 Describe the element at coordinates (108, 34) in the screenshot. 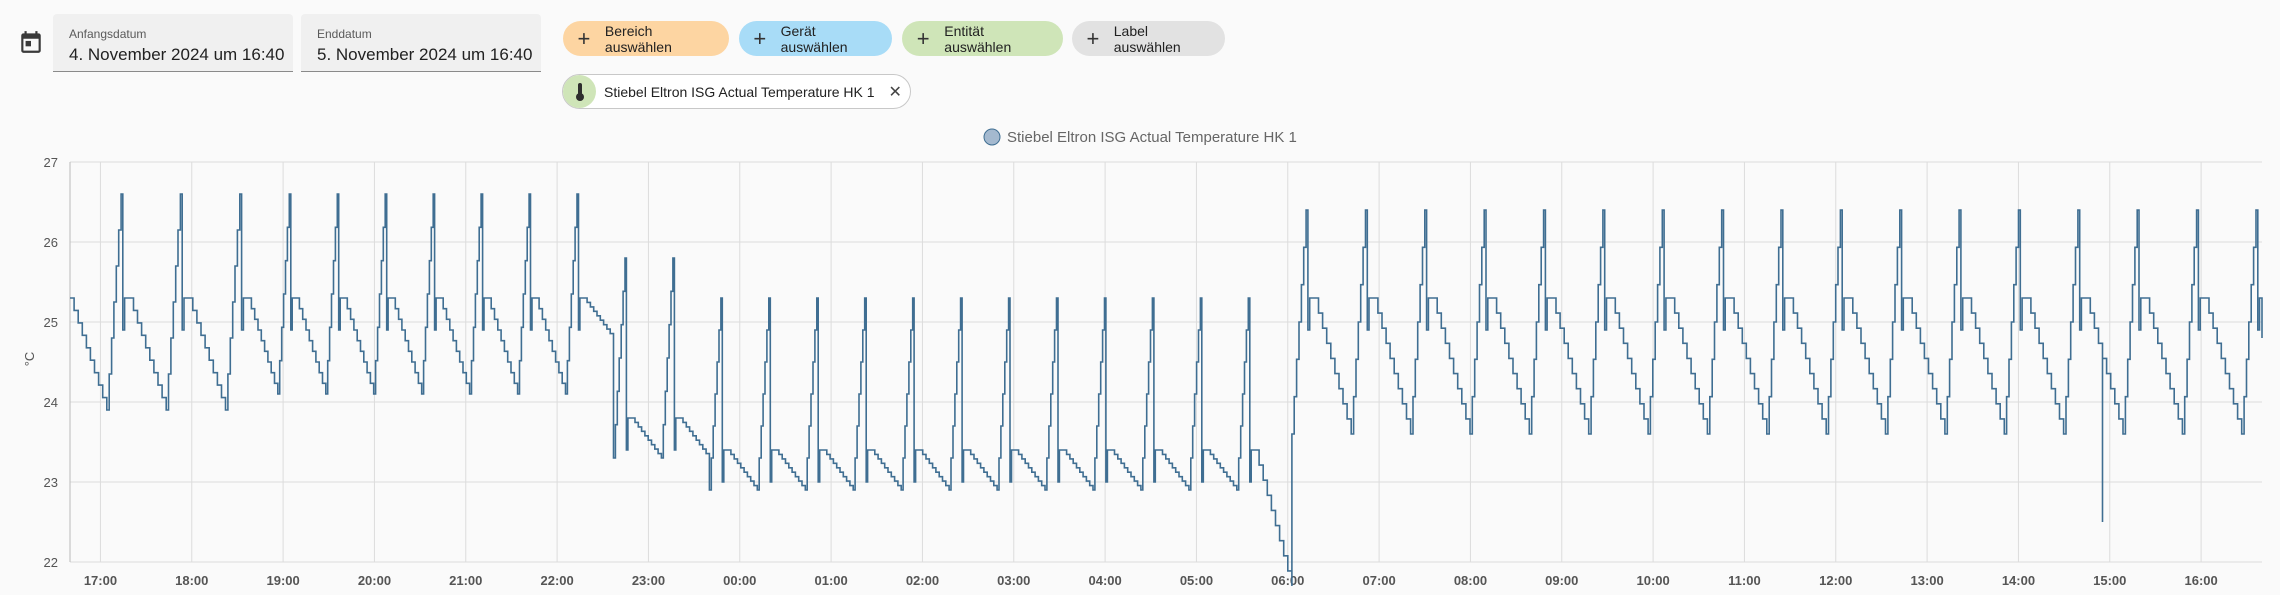

I see `start-date-label: Anfangsdatum` at that location.